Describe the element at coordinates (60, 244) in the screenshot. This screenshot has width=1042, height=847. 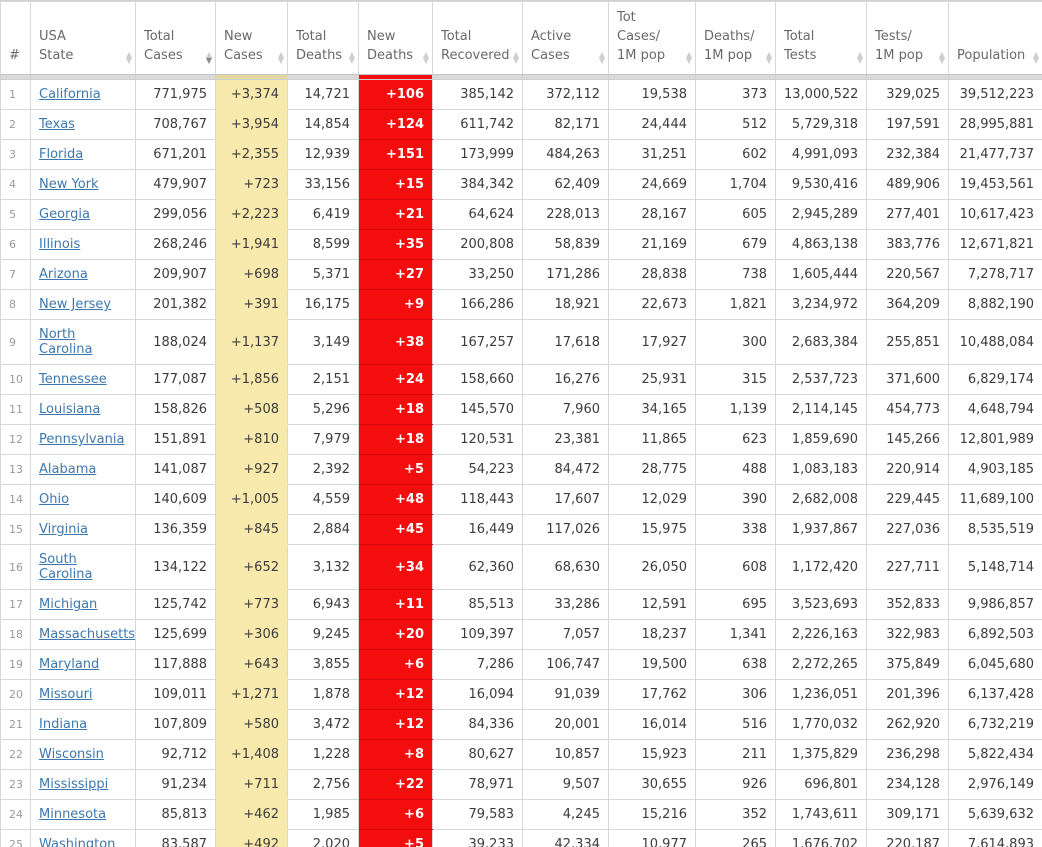
I see `state-link: Illinois` at that location.